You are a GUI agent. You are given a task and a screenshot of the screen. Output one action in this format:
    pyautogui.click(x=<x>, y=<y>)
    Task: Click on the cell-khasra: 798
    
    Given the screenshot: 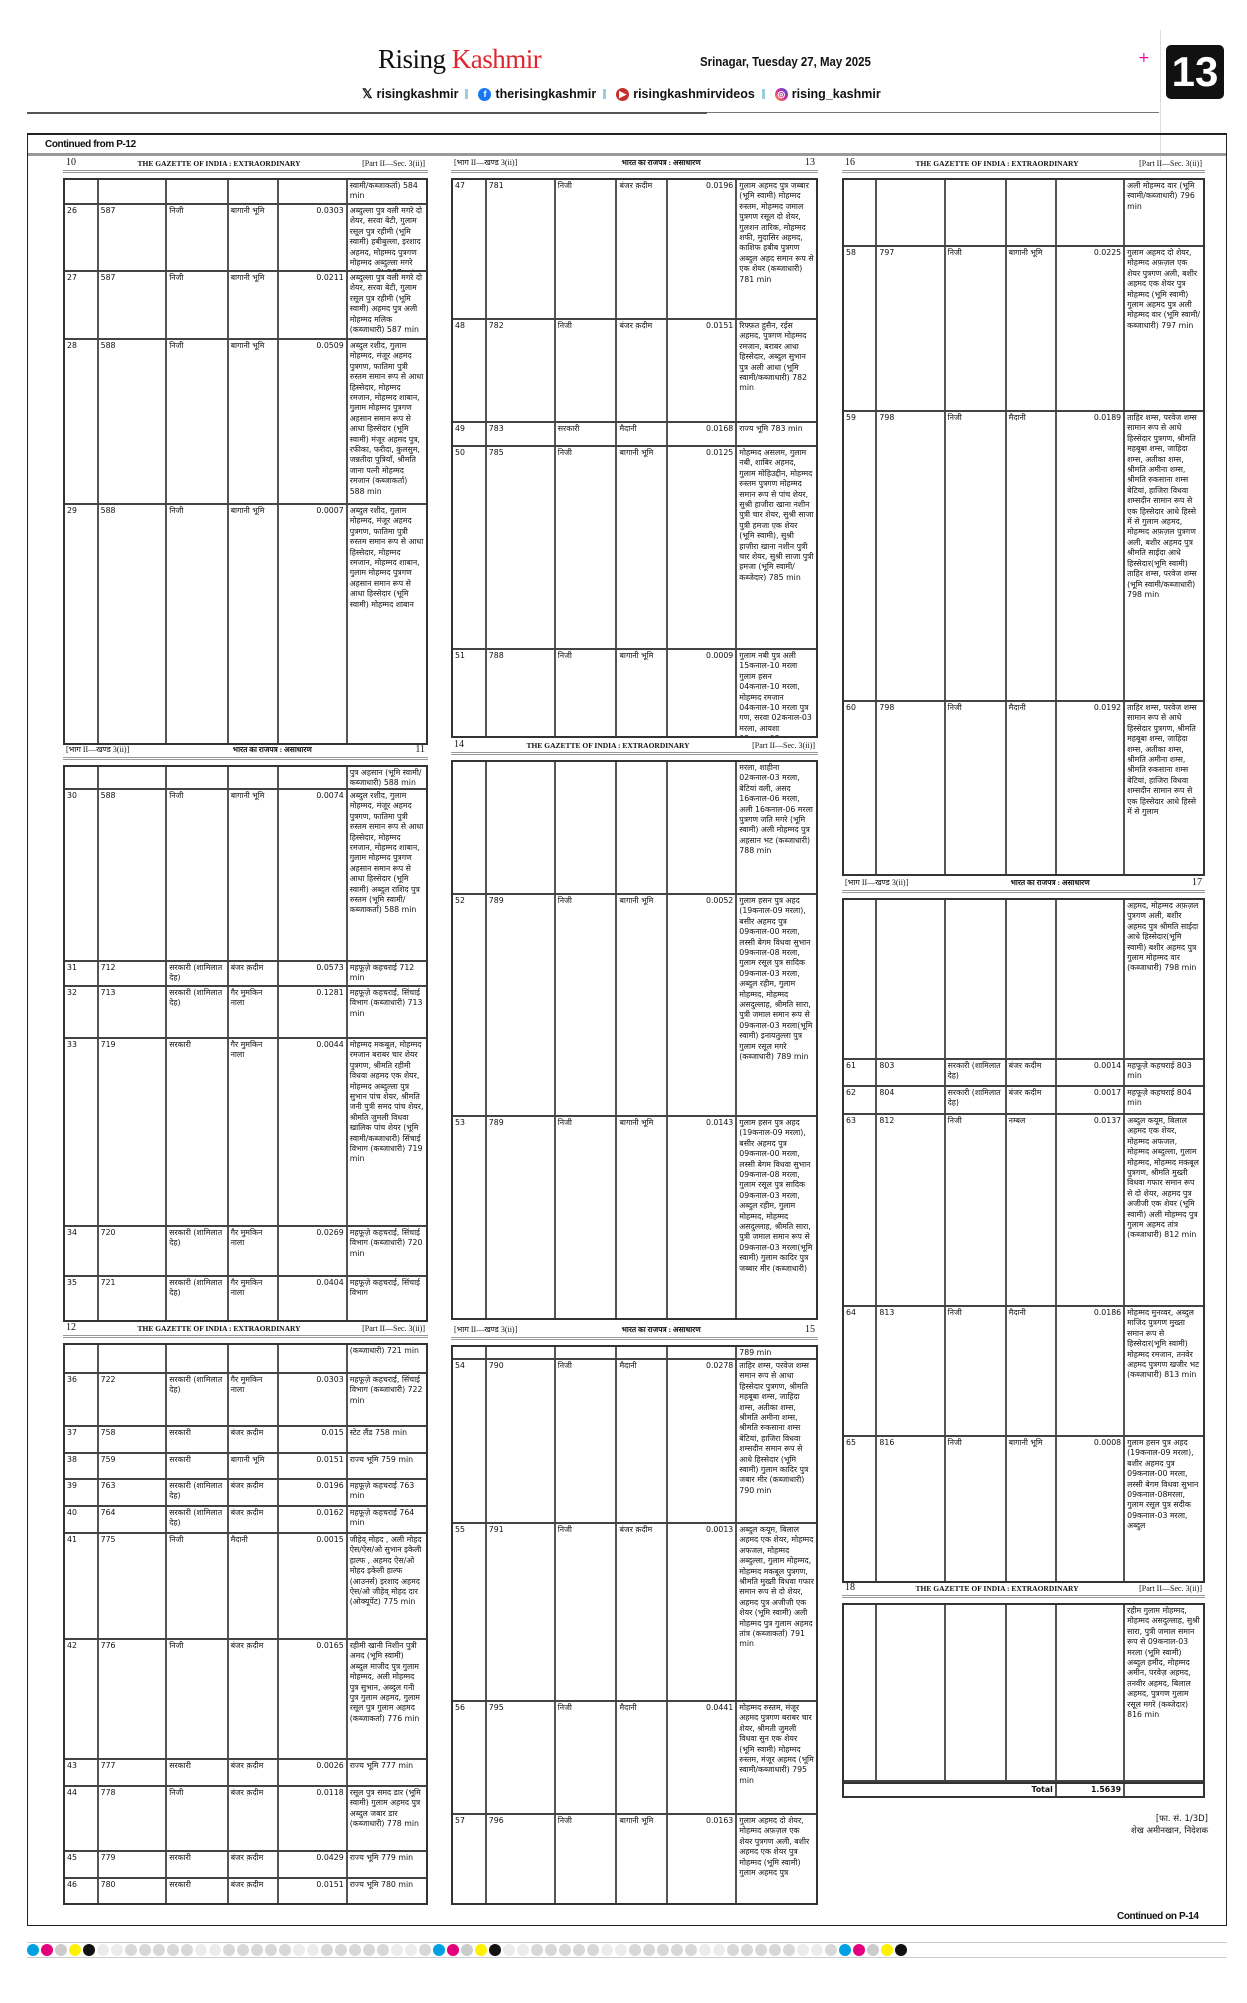 What is the action you would take?
    pyautogui.click(x=911, y=556)
    